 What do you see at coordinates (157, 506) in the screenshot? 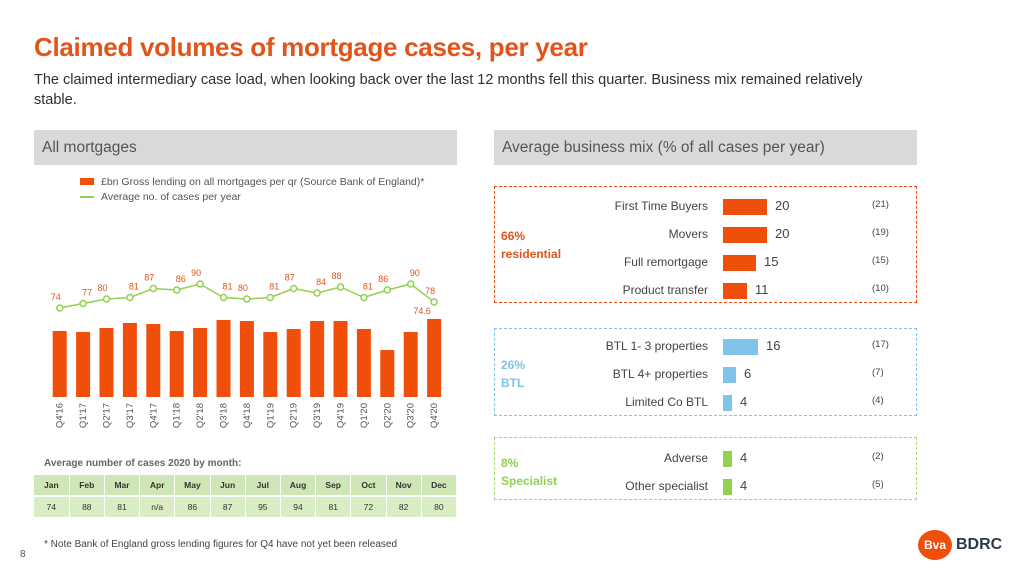
I see `month-value-apr: n/a` at bounding box center [157, 506].